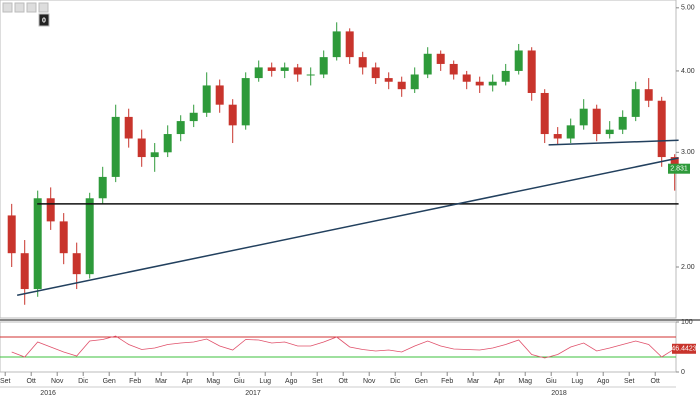 Image resolution: width=700 pixels, height=400 pixels. What do you see at coordinates (253, 393) in the screenshot?
I see `year-label: 2017` at bounding box center [253, 393].